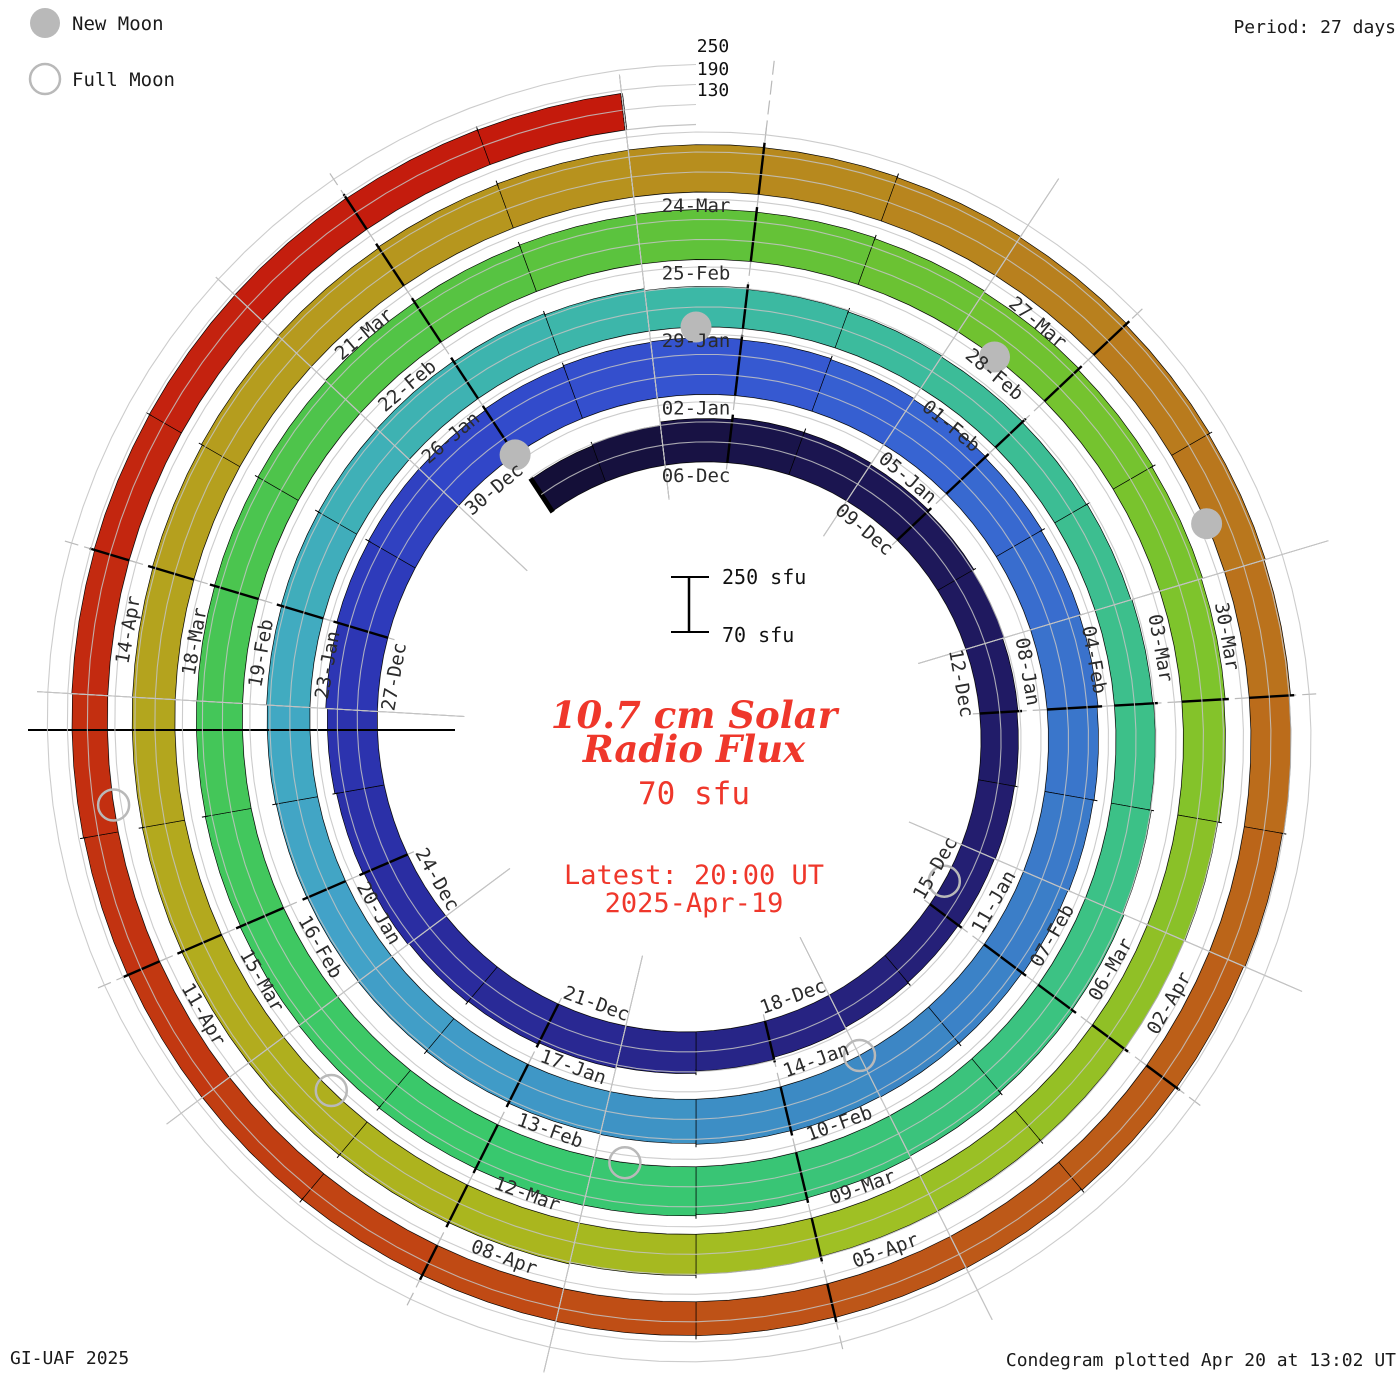  I want to click on plot-title-line2: Radio Flux, so click(694, 749).